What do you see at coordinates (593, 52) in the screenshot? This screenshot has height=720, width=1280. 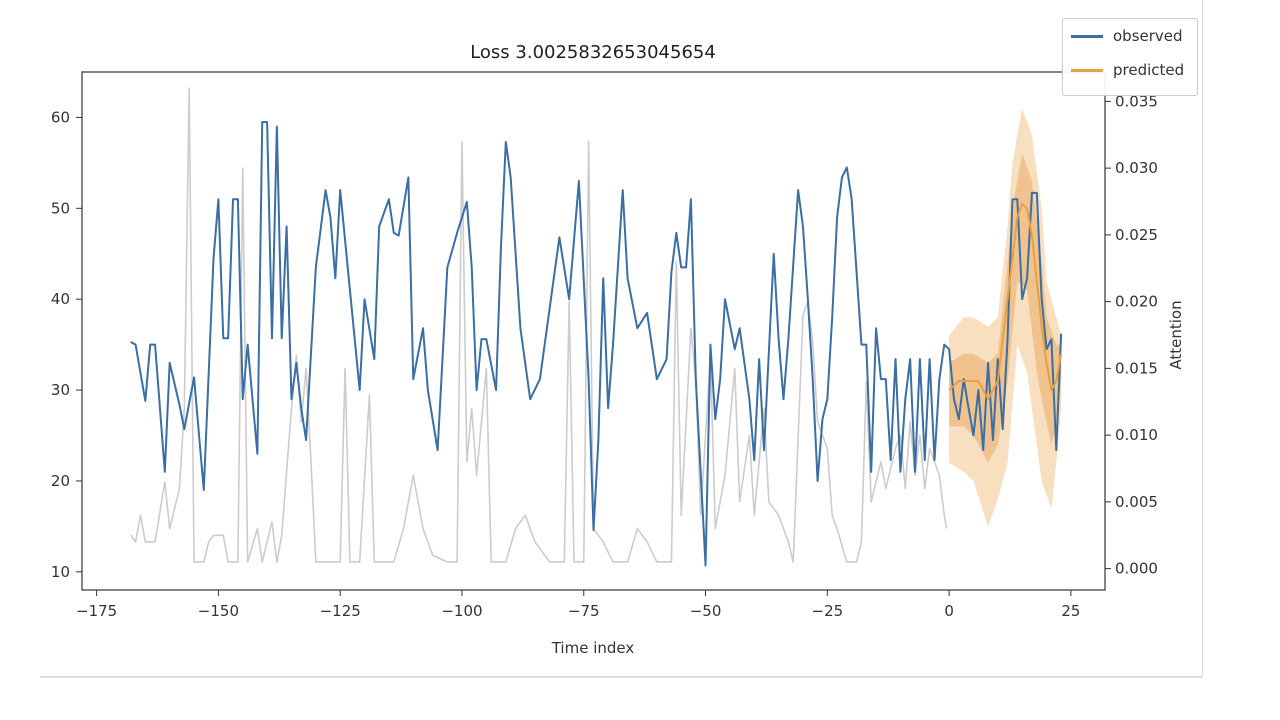 I see `chart-title: Loss 3.0025832653045654` at bounding box center [593, 52].